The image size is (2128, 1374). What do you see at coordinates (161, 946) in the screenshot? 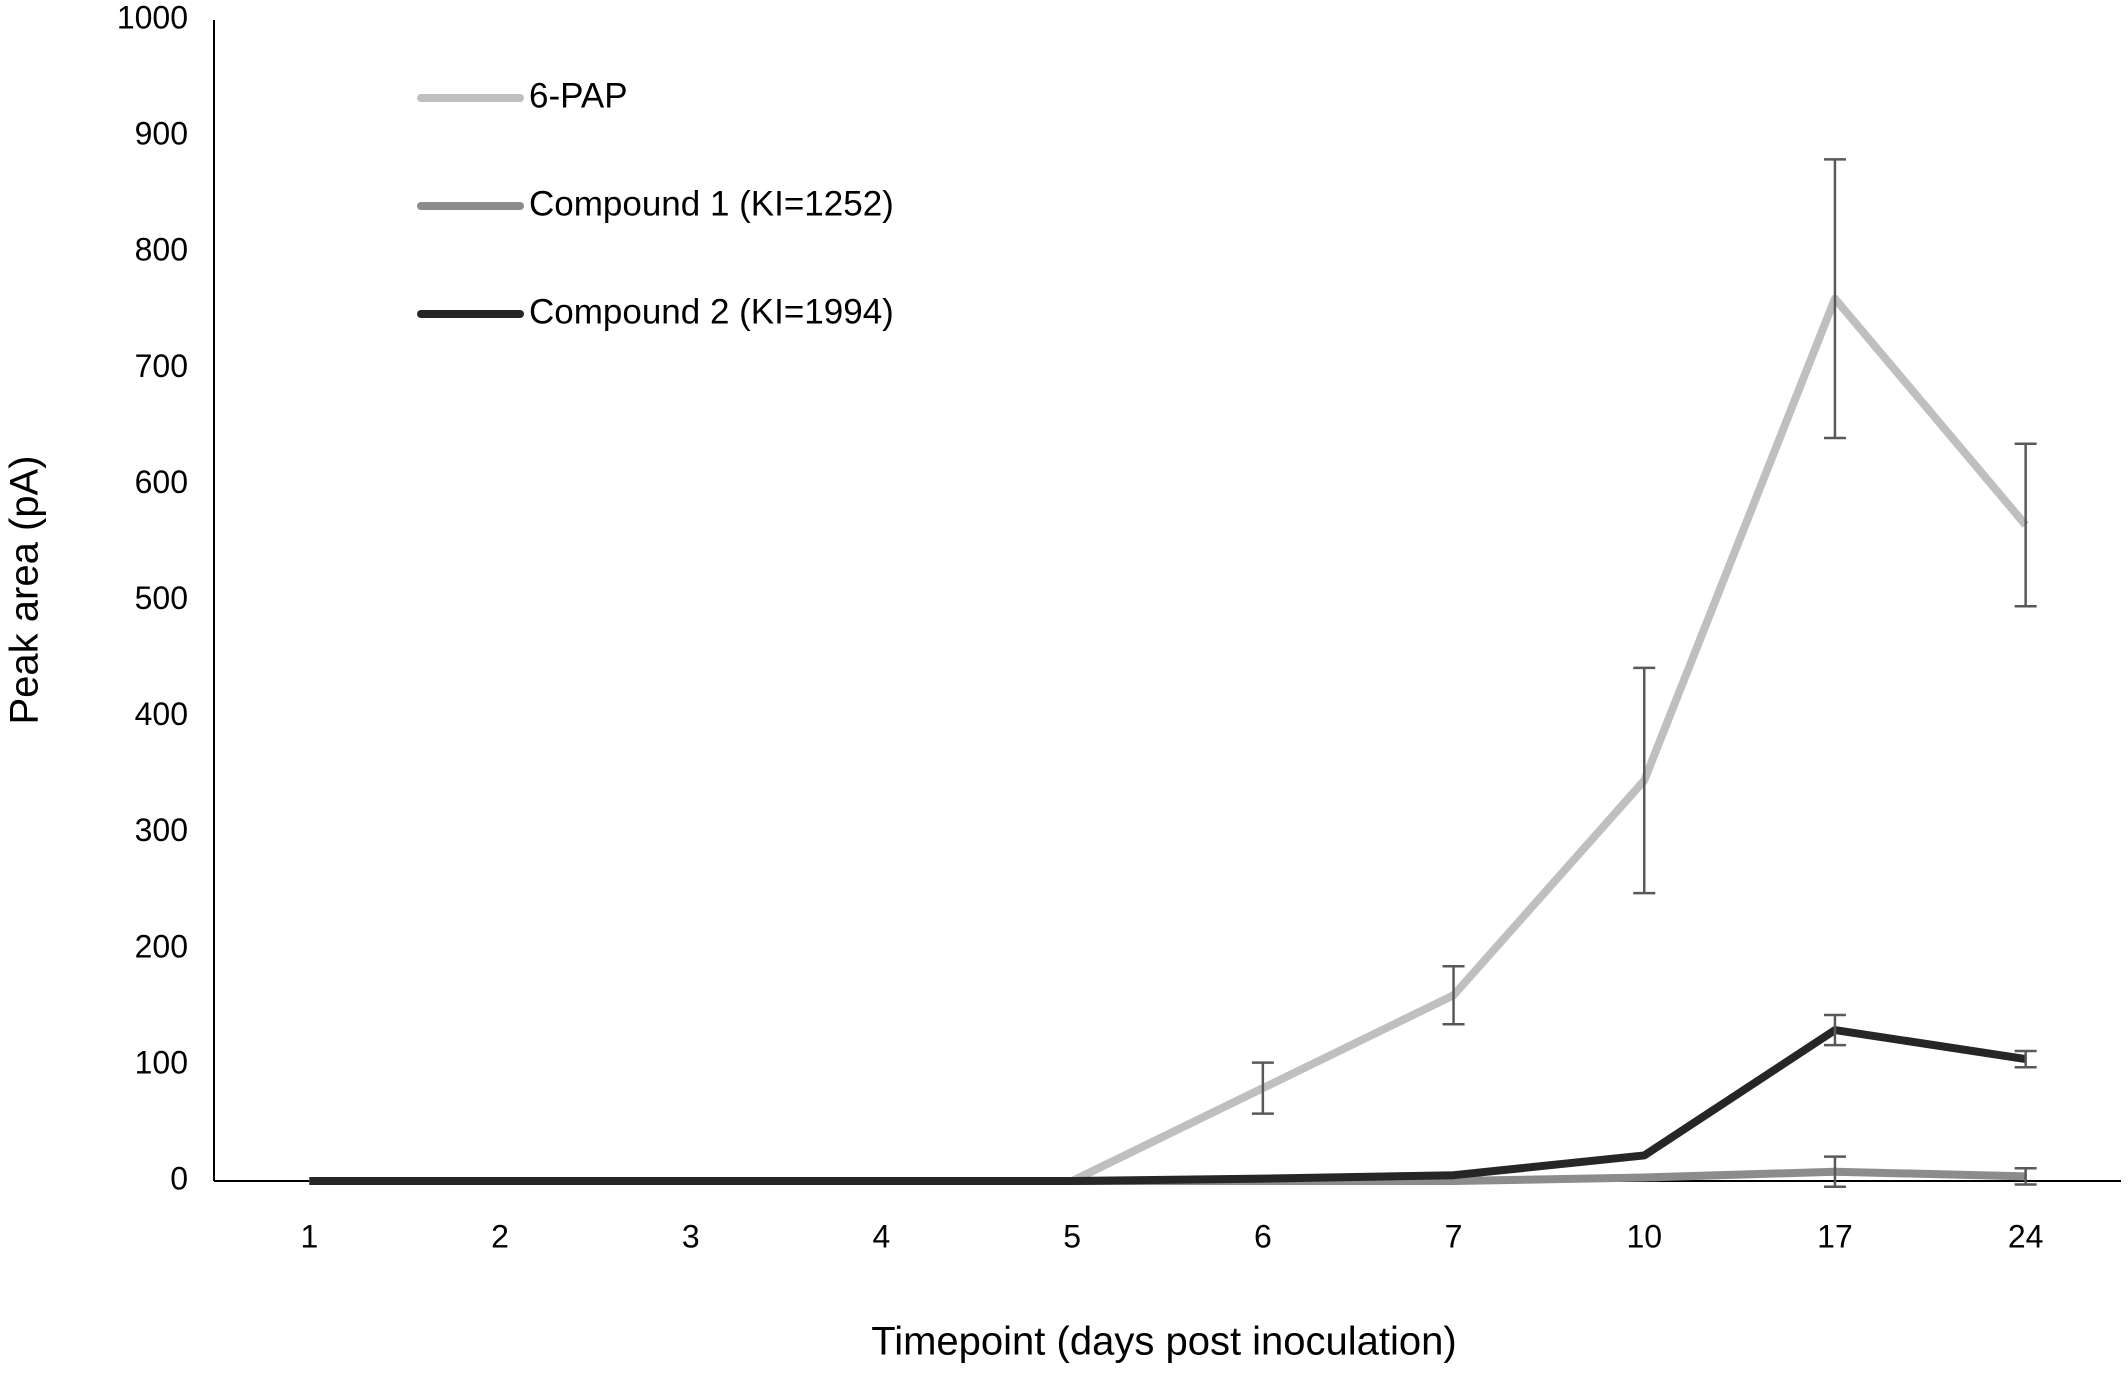
I see `y-tick-label: 200` at bounding box center [161, 946].